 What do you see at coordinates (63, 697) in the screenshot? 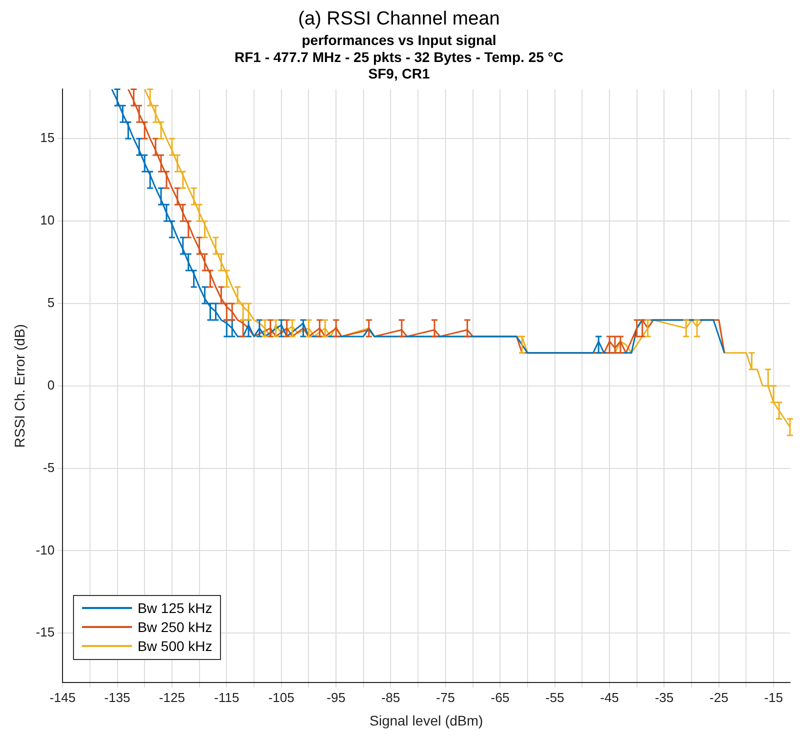
I see `x-tick-label: -145` at bounding box center [63, 697].